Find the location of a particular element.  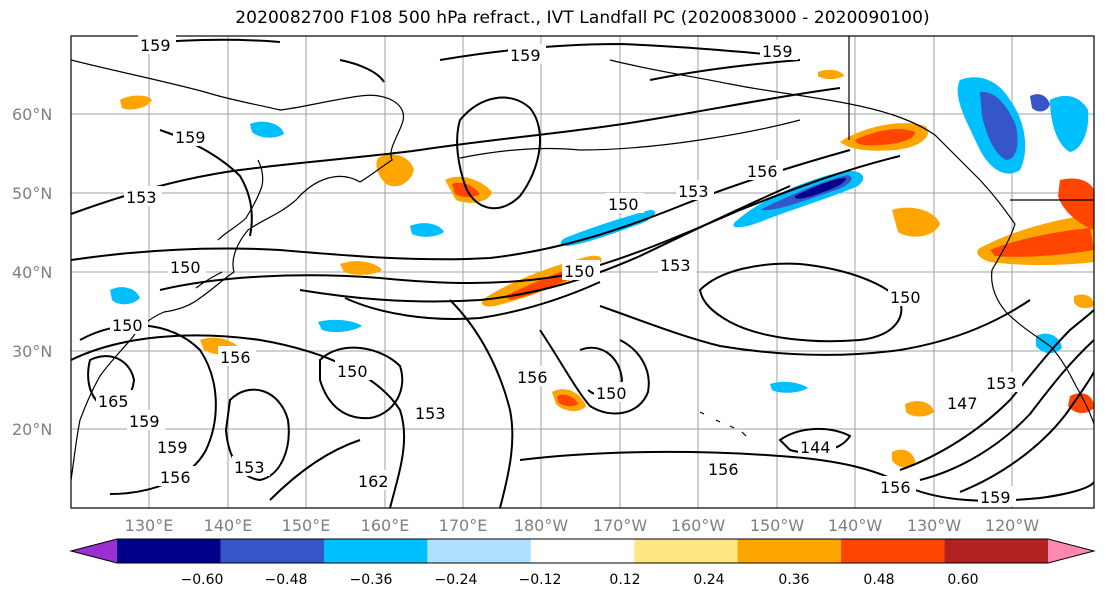

colorbar-tick: 0.12 is located at coordinates (624, 580).